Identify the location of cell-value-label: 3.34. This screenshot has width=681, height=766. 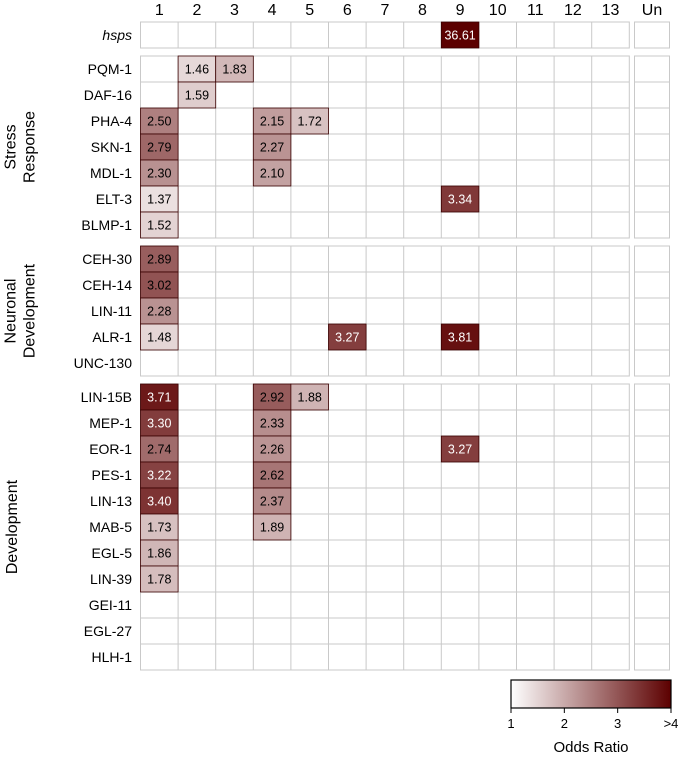
(460, 200).